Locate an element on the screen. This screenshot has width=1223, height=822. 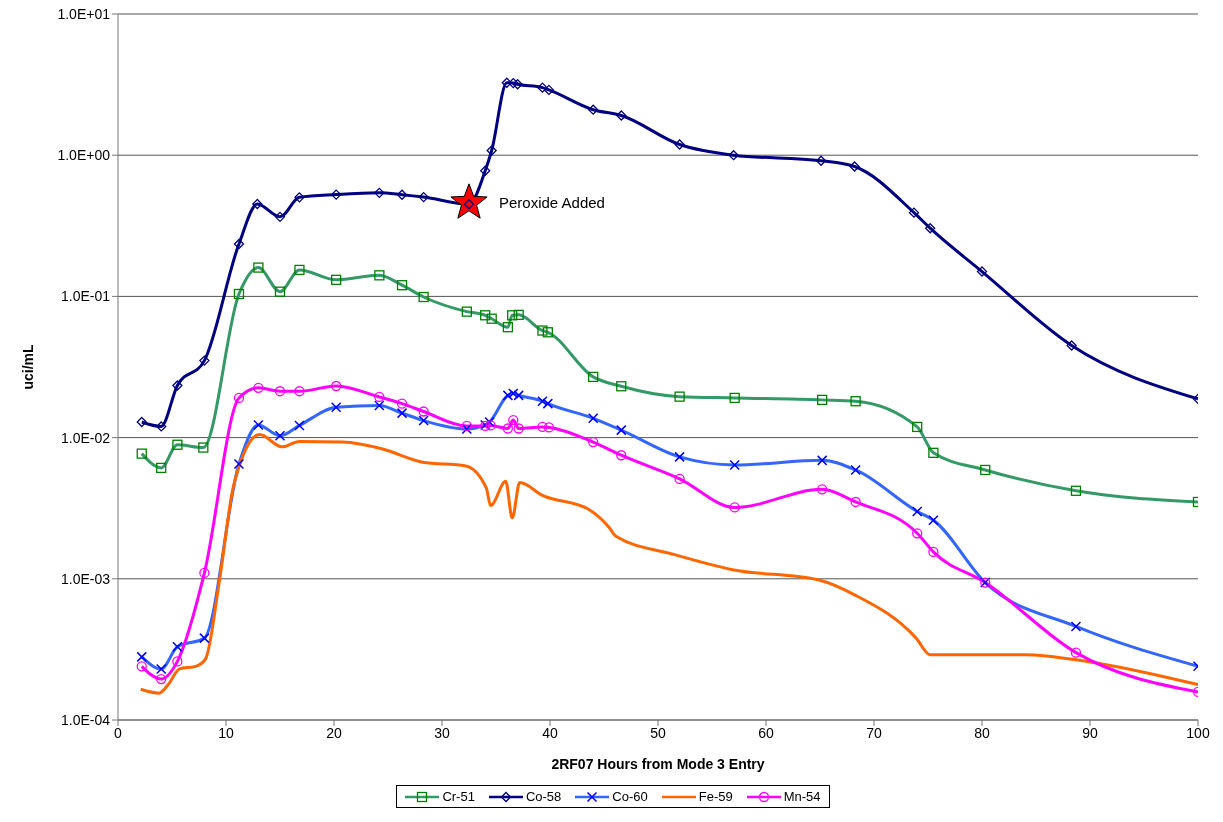
x-axis-title: 2RF07 Hours from Mode 3 Entry is located at coordinates (658, 764).